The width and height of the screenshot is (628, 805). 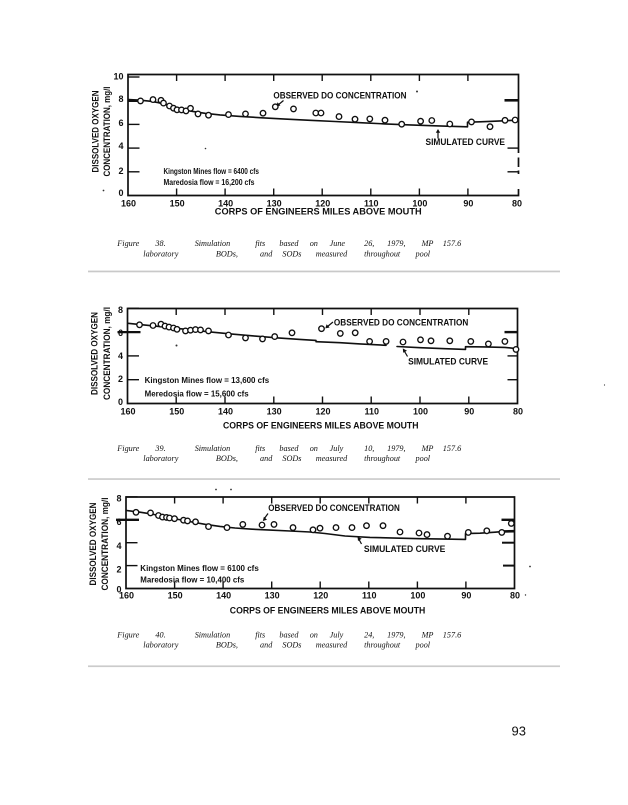 I want to click on svg-text: 40., so click(x=160, y=634).